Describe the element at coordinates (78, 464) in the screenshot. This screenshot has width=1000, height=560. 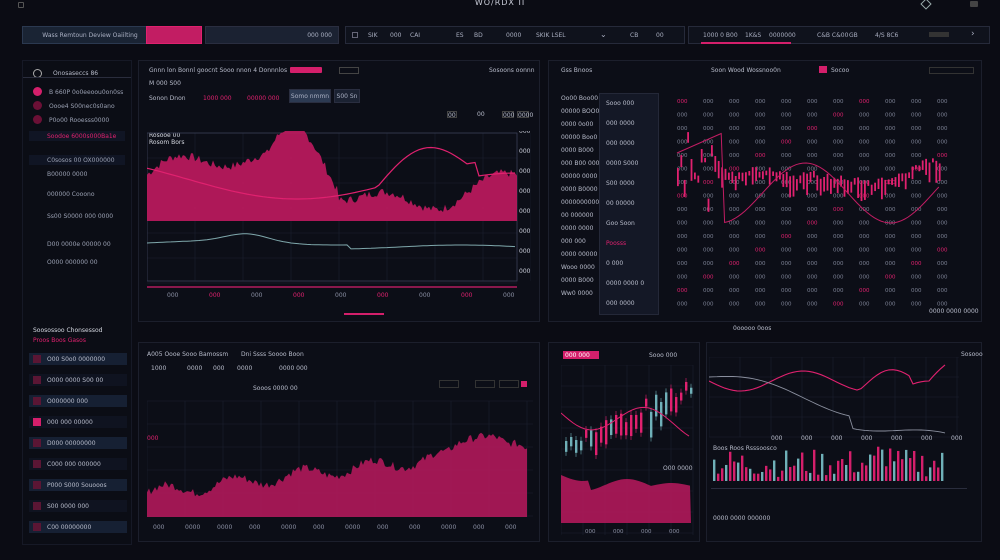
I see `sidebar-item: C000 000 000000` at that location.